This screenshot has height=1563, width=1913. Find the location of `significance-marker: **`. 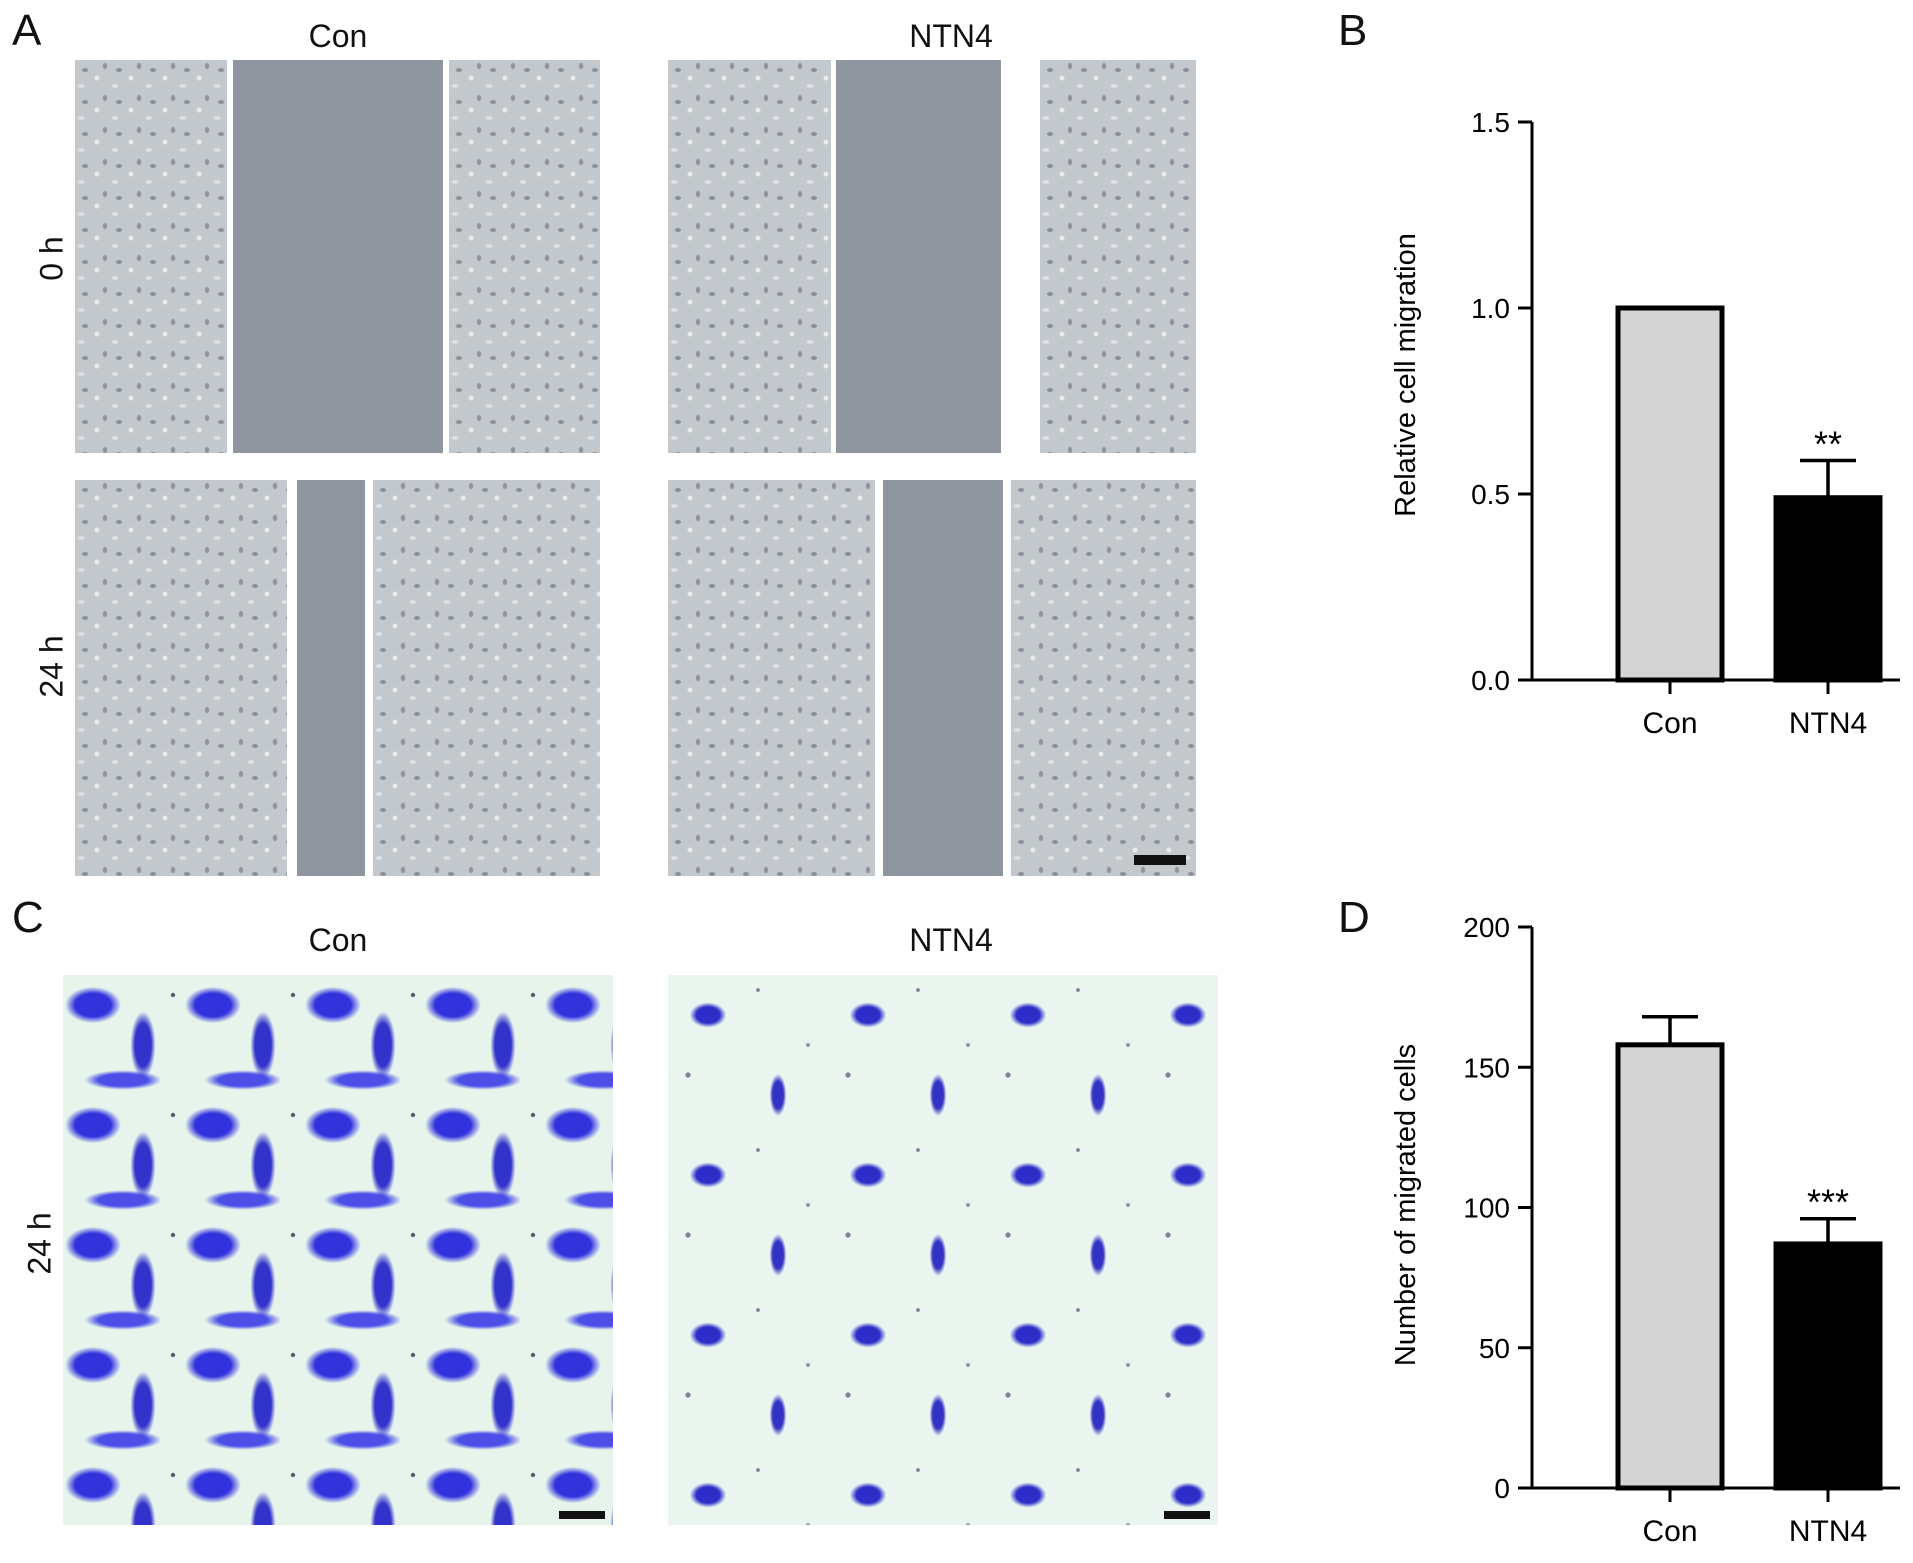

significance-marker: ** is located at coordinates (1828, 444).